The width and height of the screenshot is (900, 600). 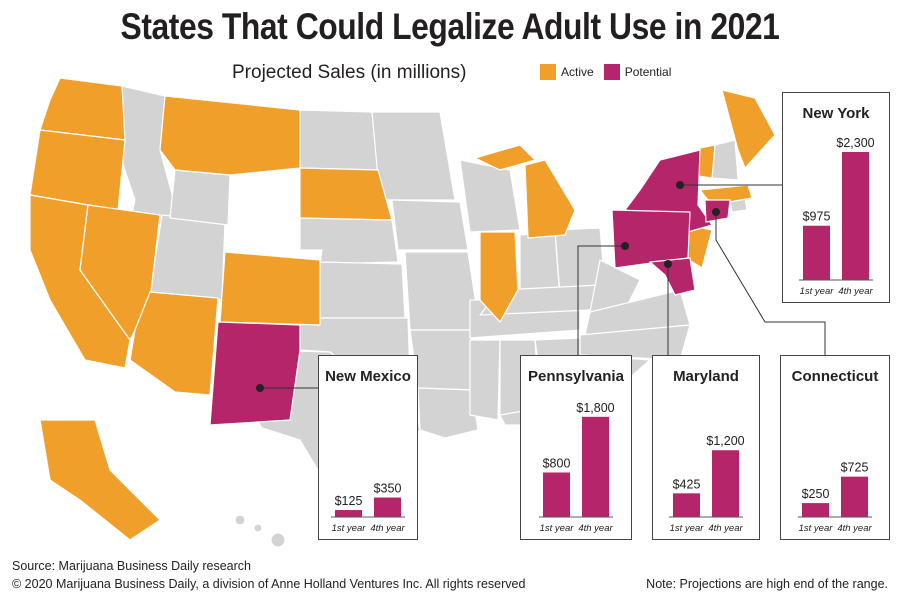 What do you see at coordinates (816, 252) in the screenshot?
I see `bar-new-york-first-year` at bounding box center [816, 252].